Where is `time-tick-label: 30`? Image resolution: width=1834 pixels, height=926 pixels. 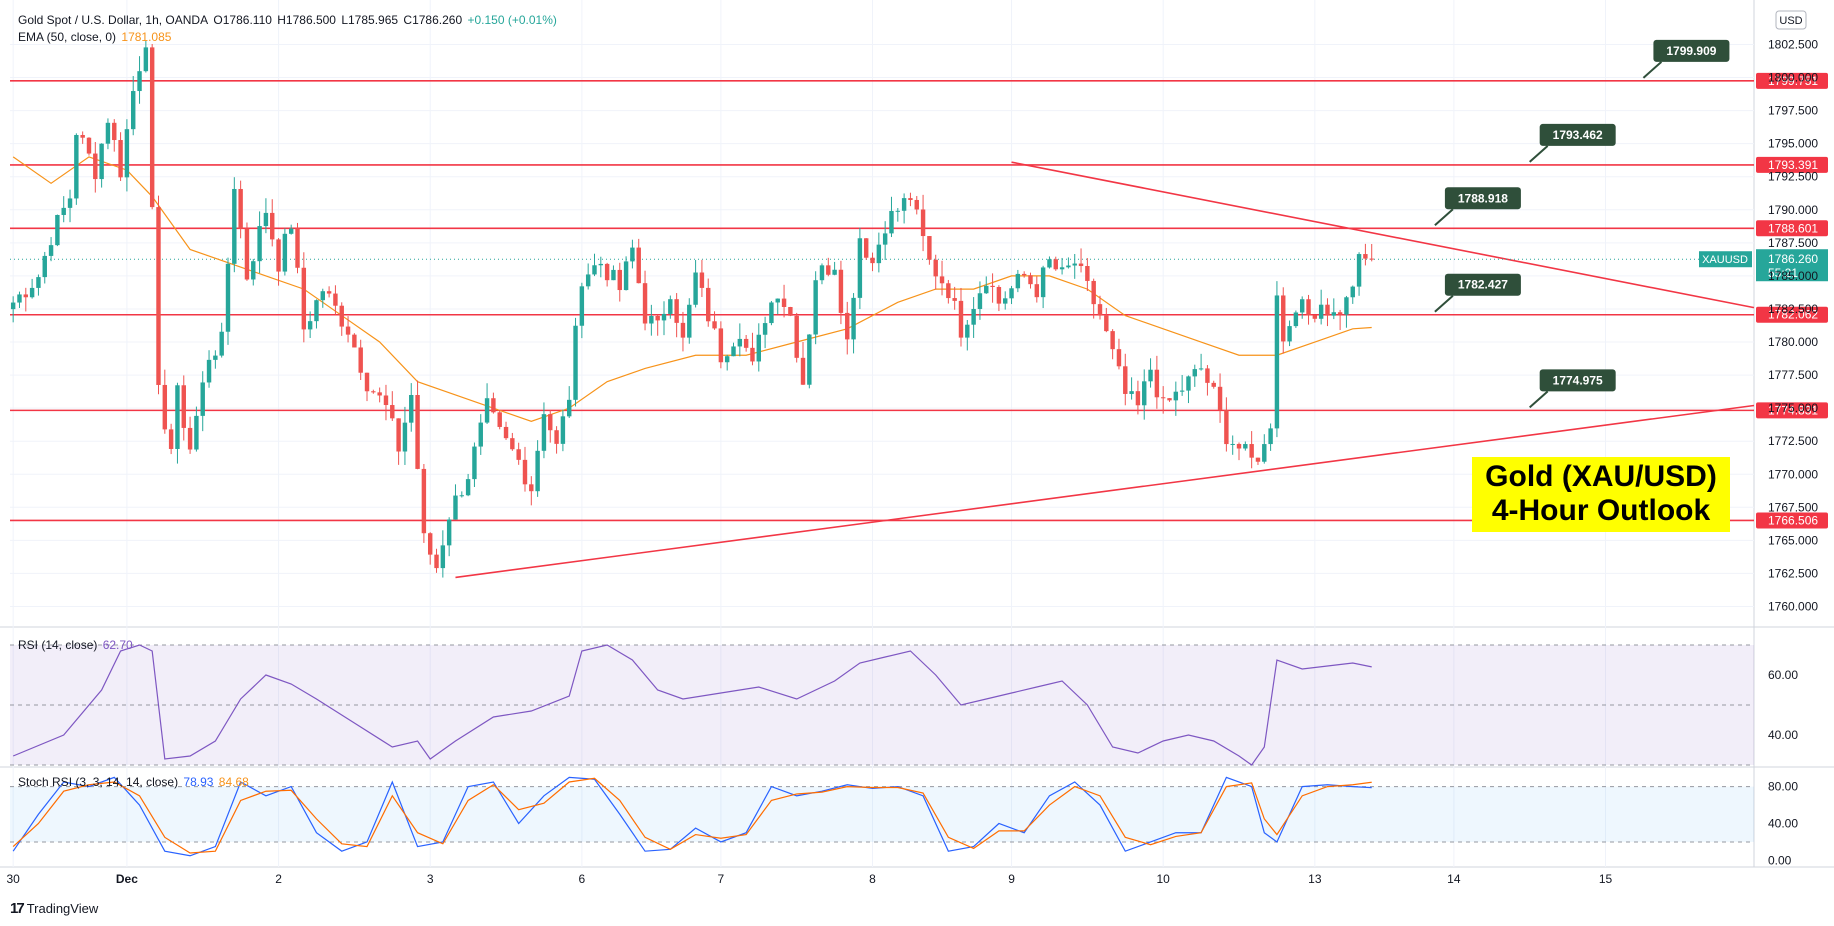 time-tick-label: 30 is located at coordinates (13, 879).